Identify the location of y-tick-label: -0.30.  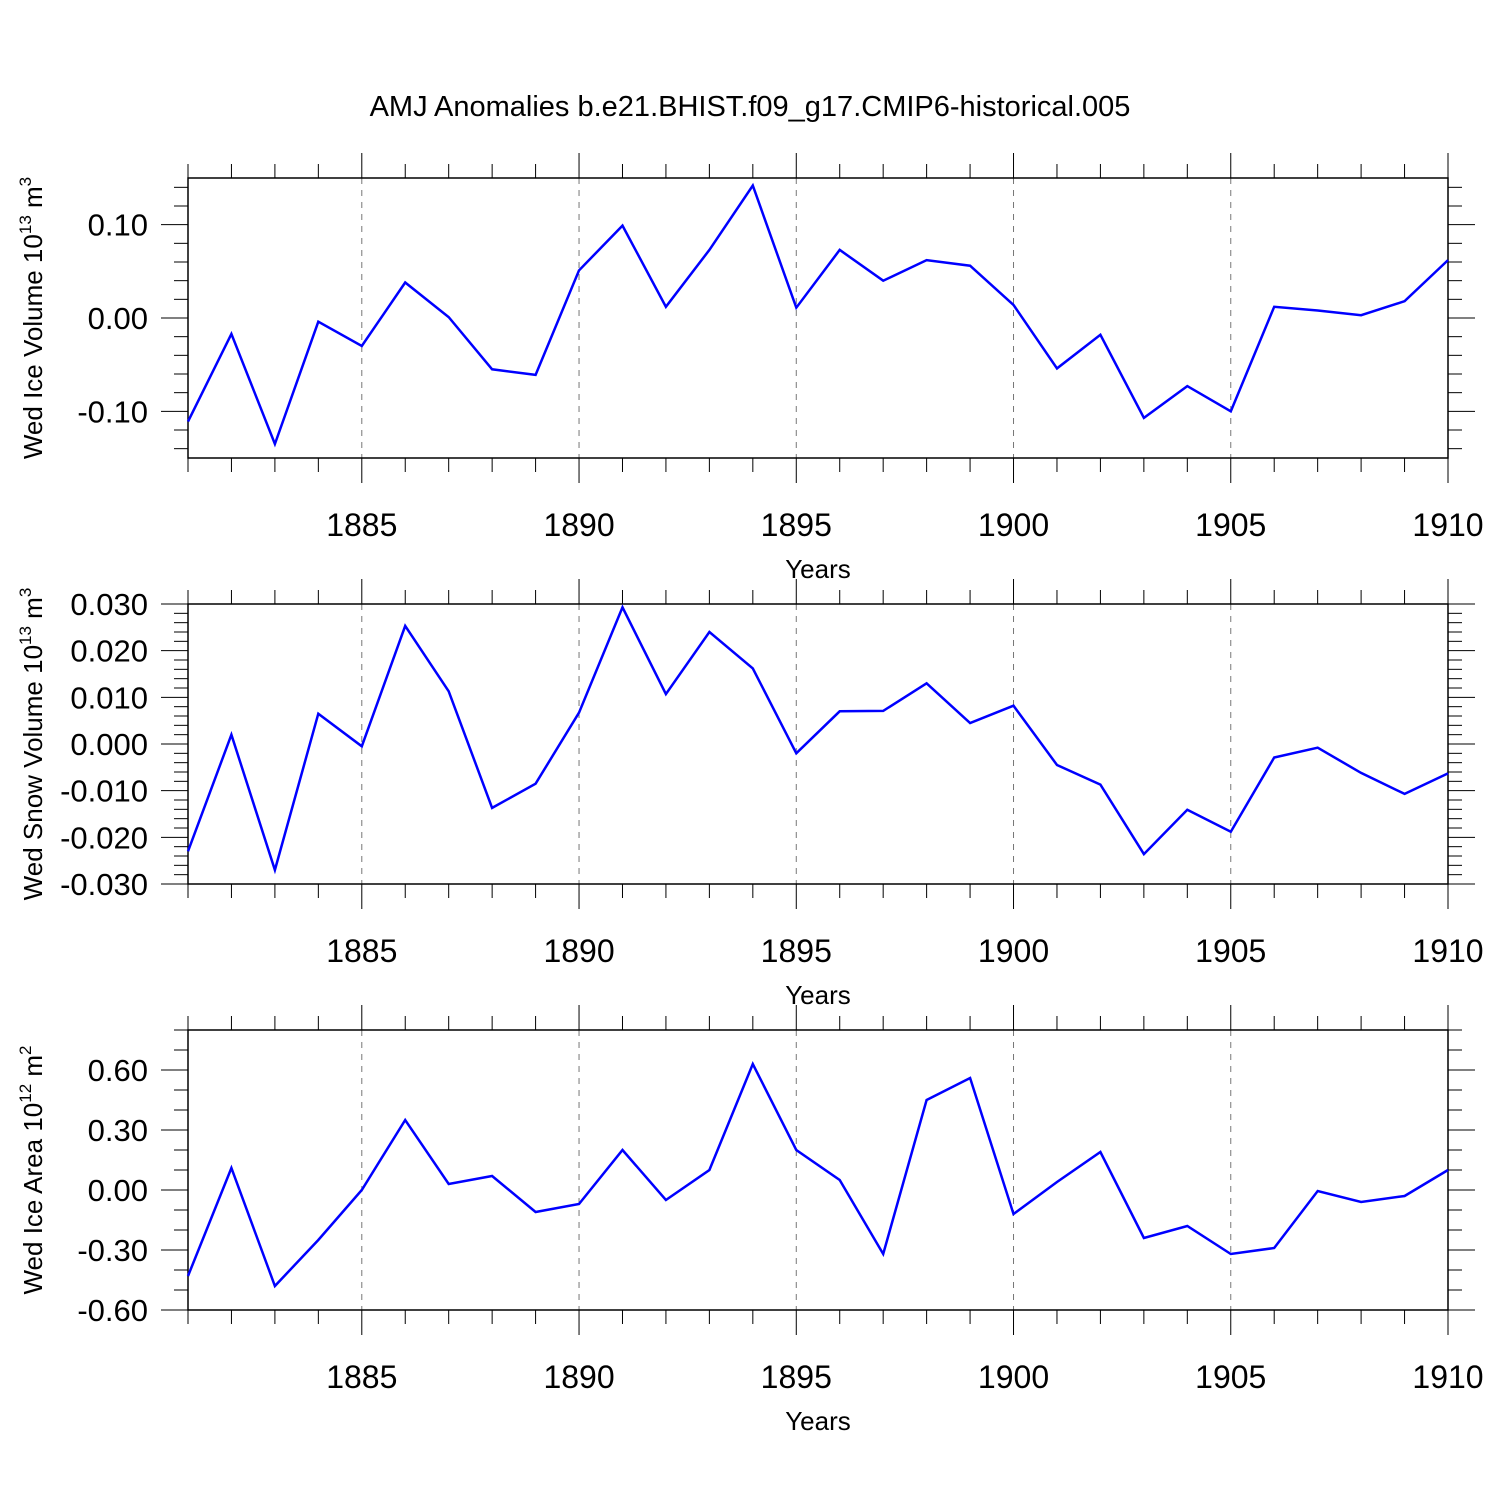
(112, 1250).